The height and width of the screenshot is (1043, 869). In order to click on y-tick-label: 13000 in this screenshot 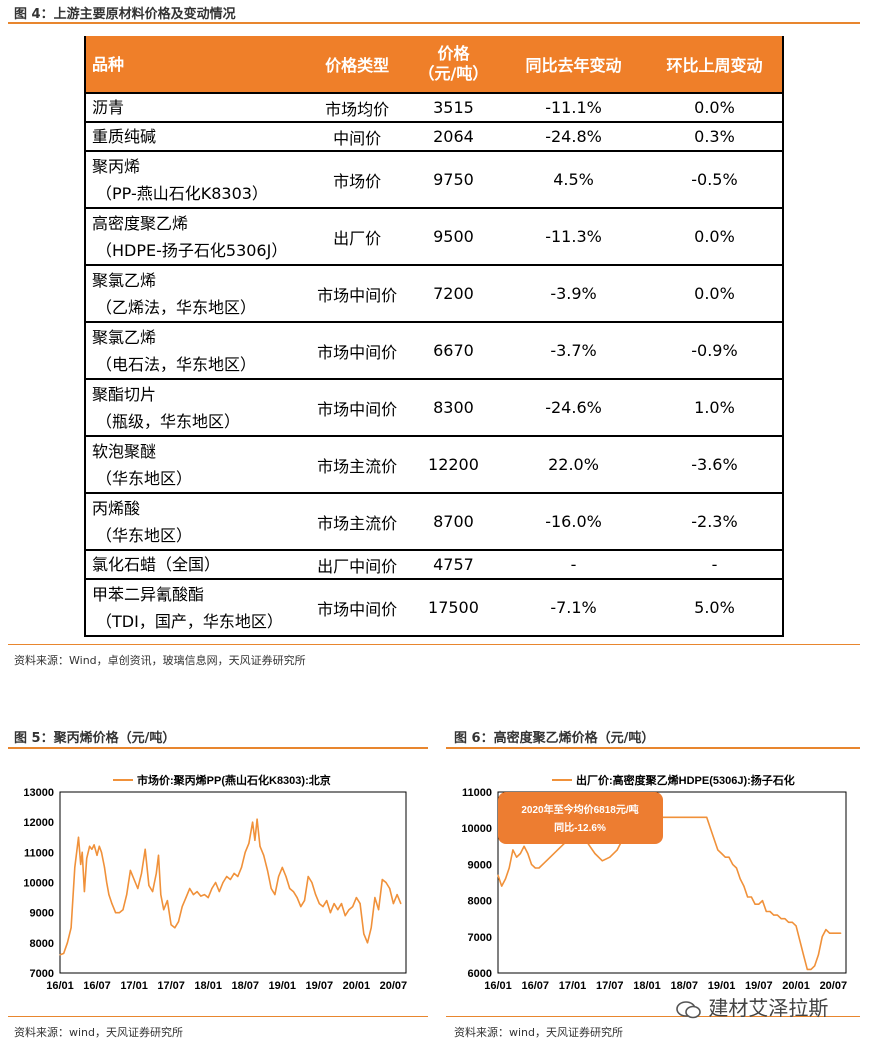, I will do `click(38, 793)`.